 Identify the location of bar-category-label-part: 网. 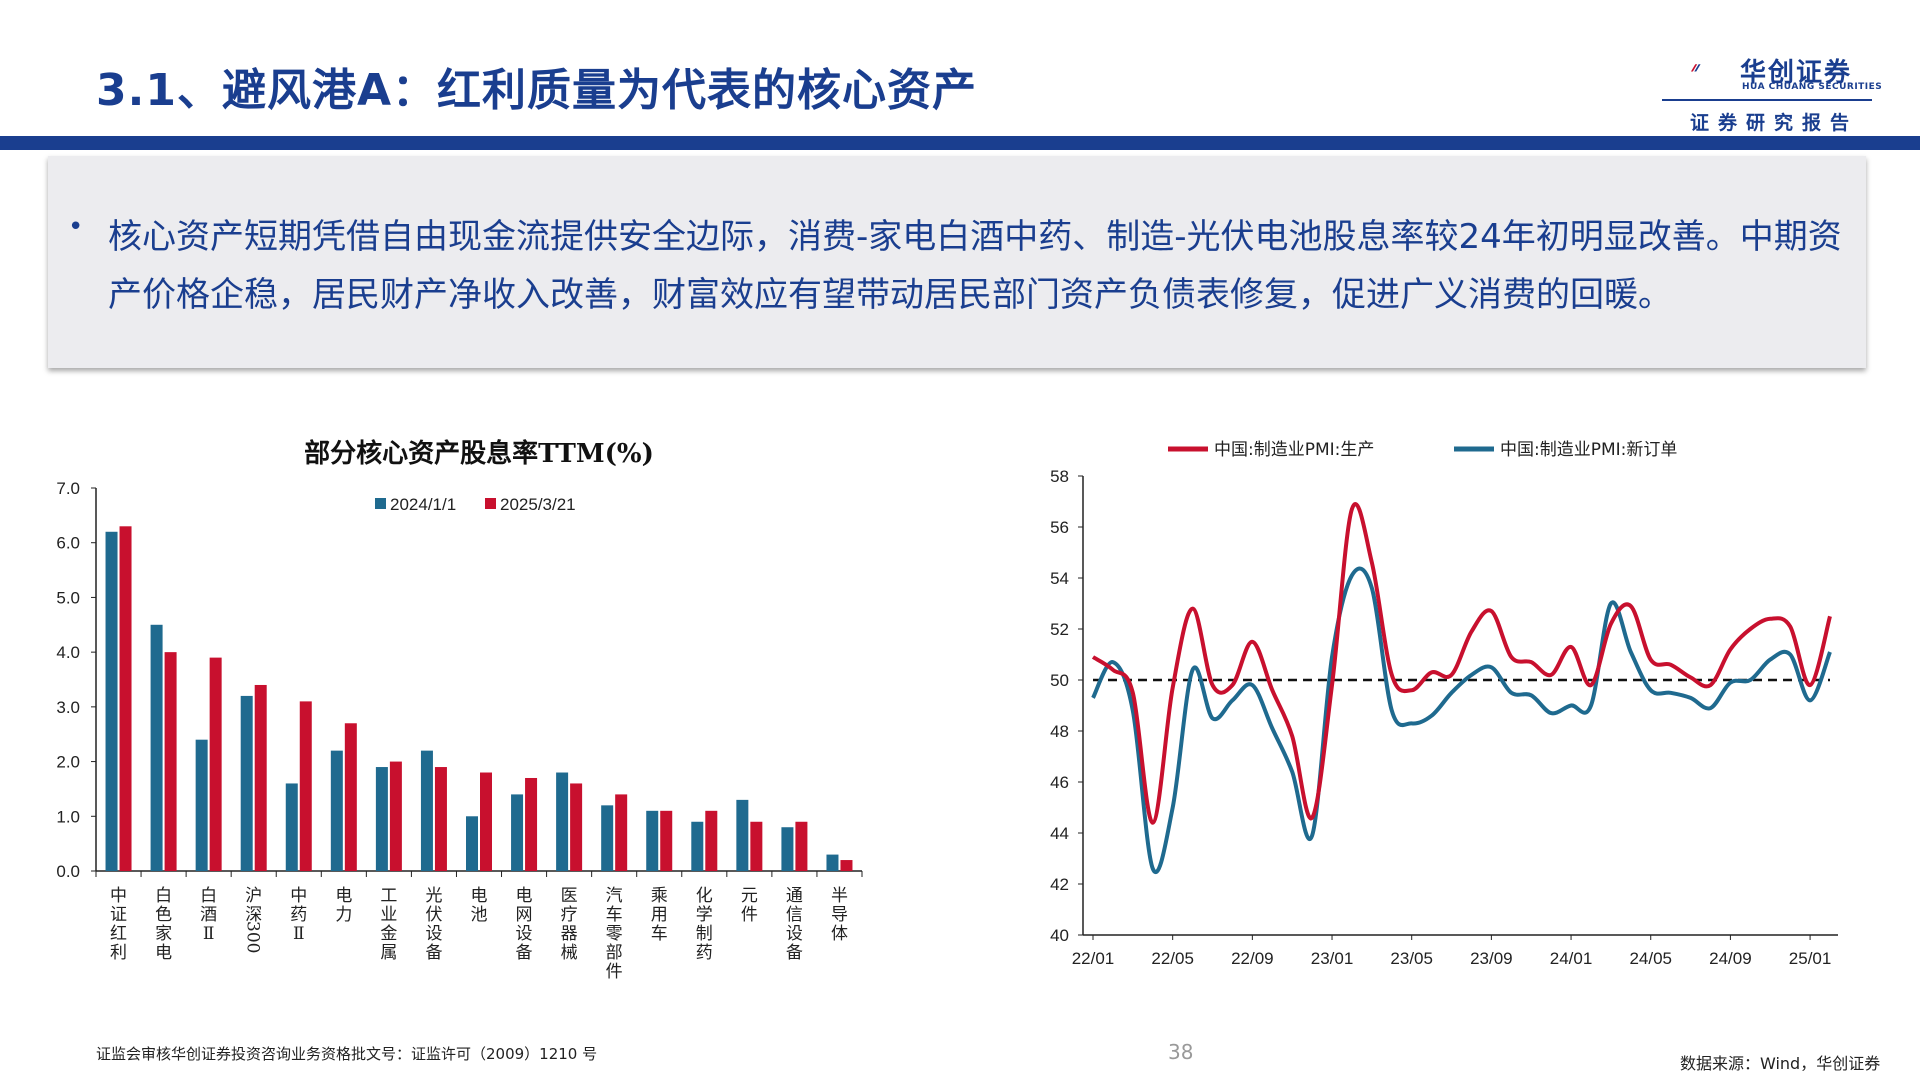
(524, 915).